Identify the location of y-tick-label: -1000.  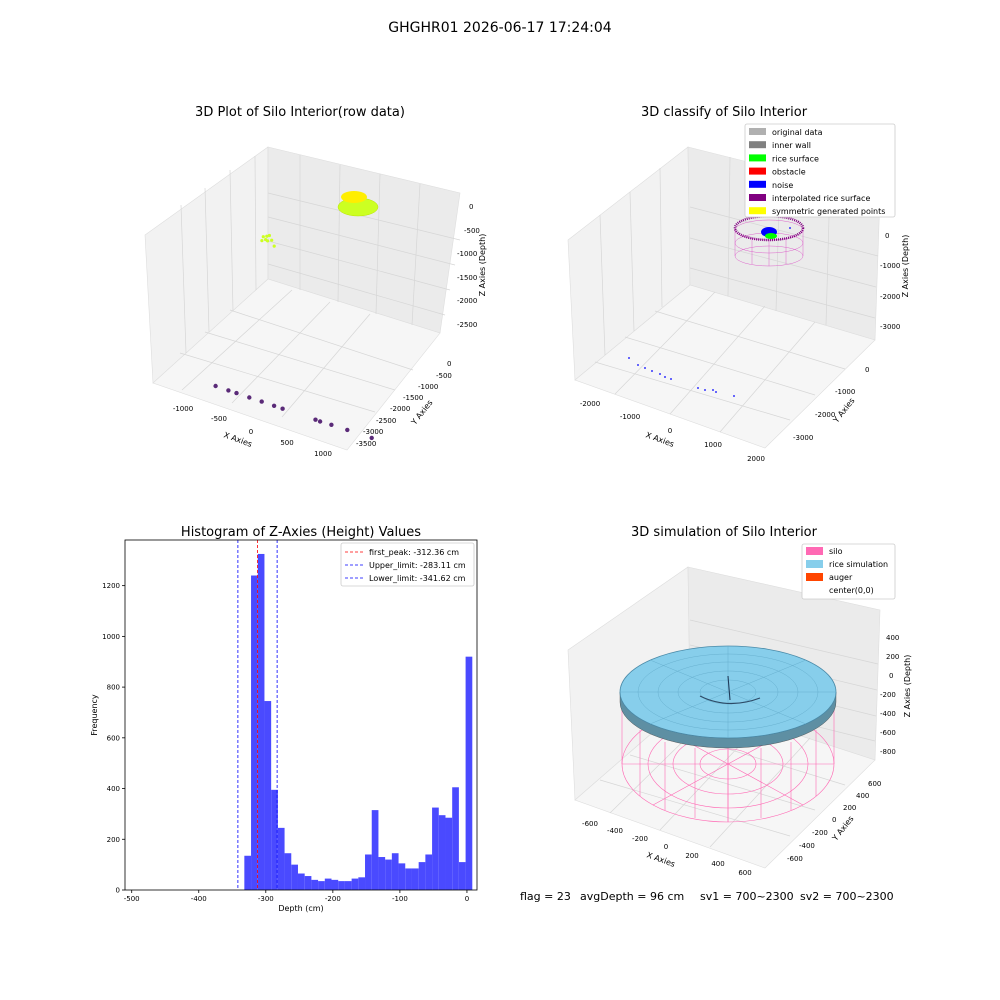
(845, 392).